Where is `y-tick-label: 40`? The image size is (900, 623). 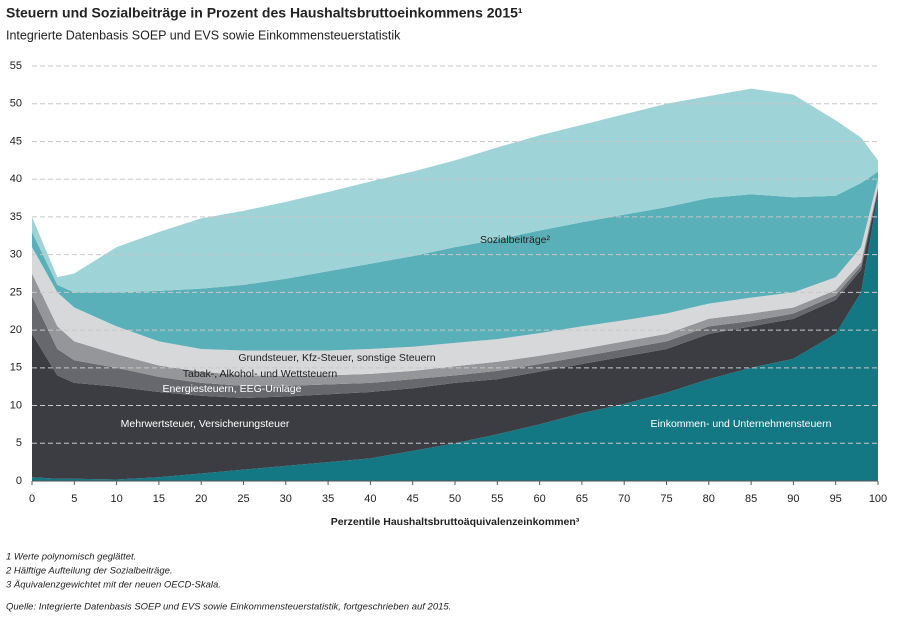 y-tick-label: 40 is located at coordinates (16, 179).